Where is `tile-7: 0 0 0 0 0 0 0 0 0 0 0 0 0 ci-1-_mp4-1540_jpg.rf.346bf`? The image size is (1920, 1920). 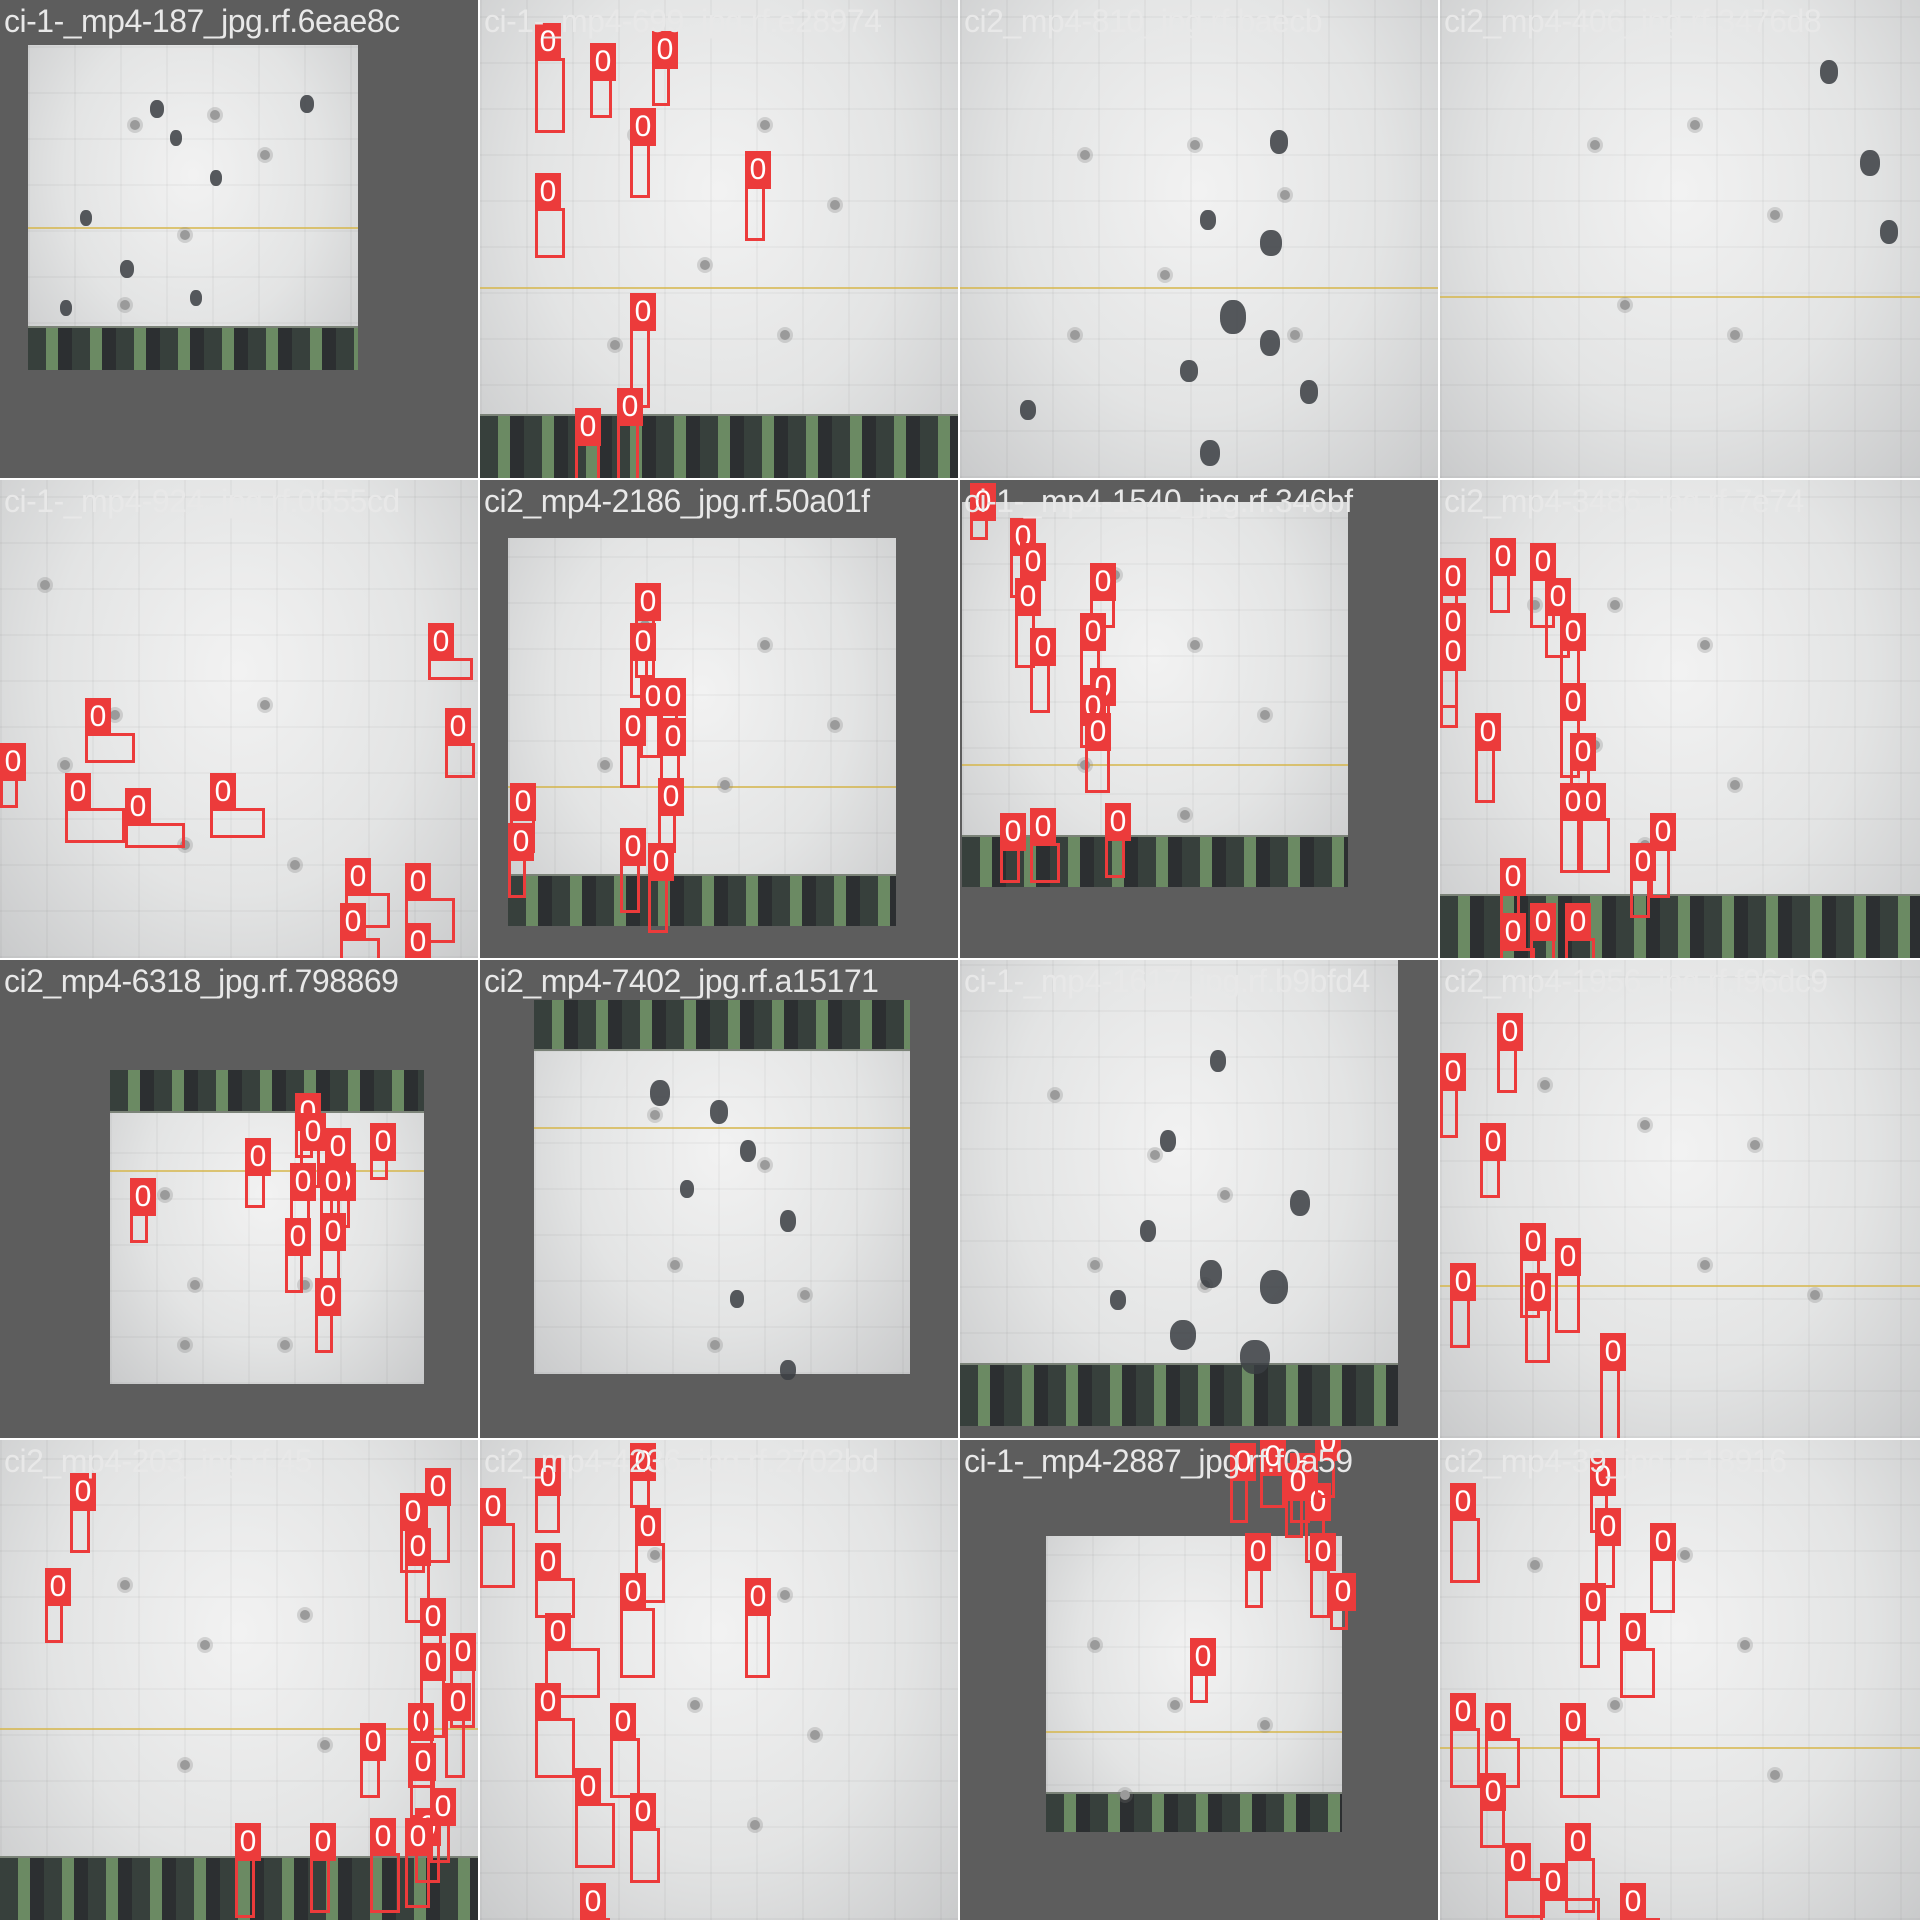 tile-7: 0 0 0 0 0 0 0 0 0 0 0 0 0 ci-1-_mp4-1540_jpg.rf.346bf is located at coordinates (1199, 719).